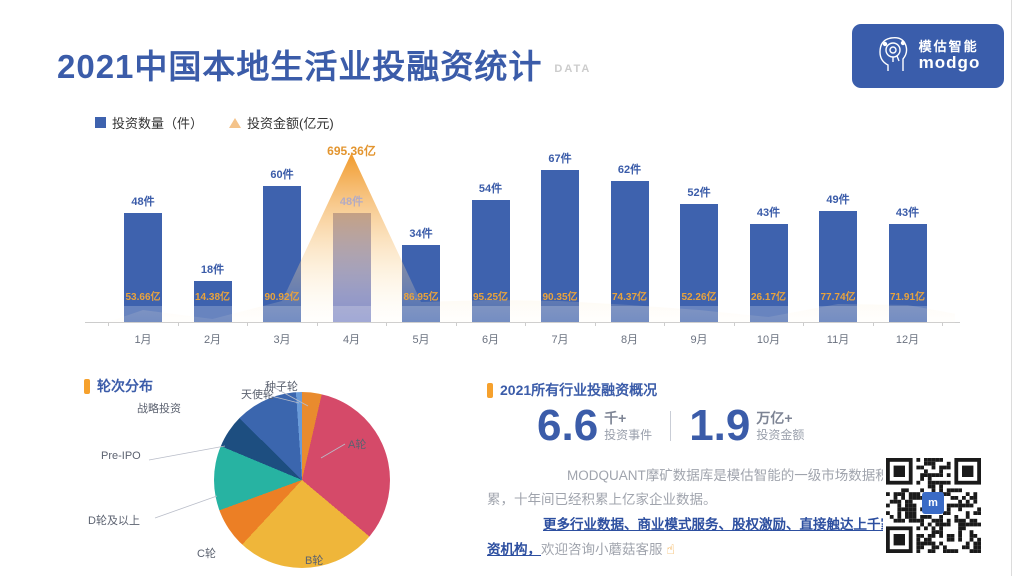  I want to click on amount-label-11月: 77.74亿, so click(838, 297).